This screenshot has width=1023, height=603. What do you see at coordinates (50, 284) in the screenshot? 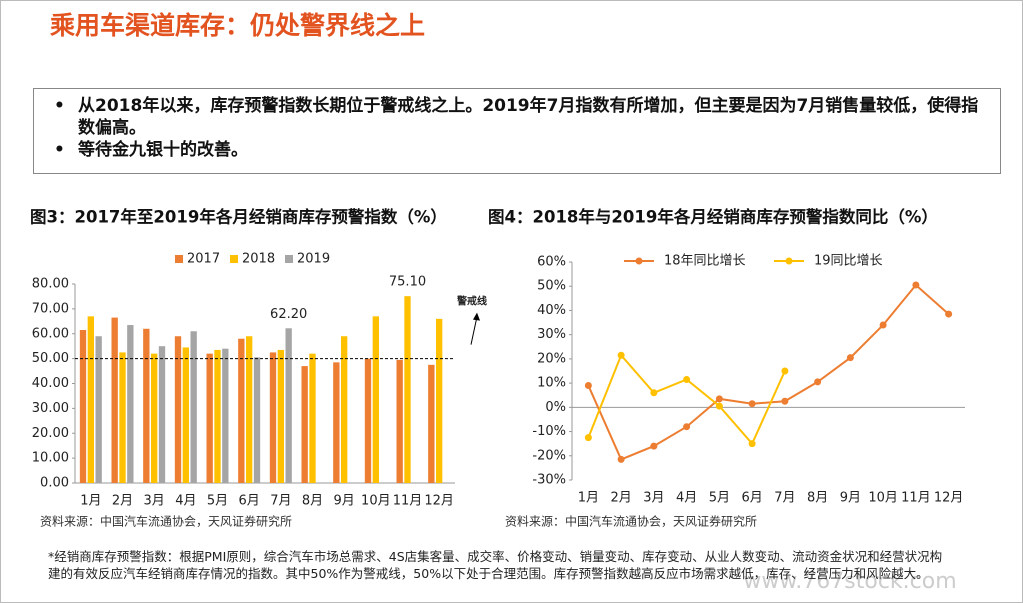
I see `y-tick-label: 80.00` at bounding box center [50, 284].